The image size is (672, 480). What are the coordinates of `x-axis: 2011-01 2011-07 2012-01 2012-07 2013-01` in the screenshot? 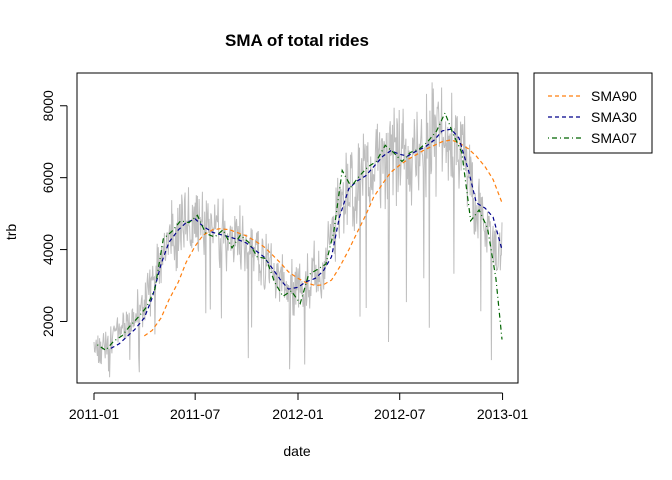 It's located at (299, 407).